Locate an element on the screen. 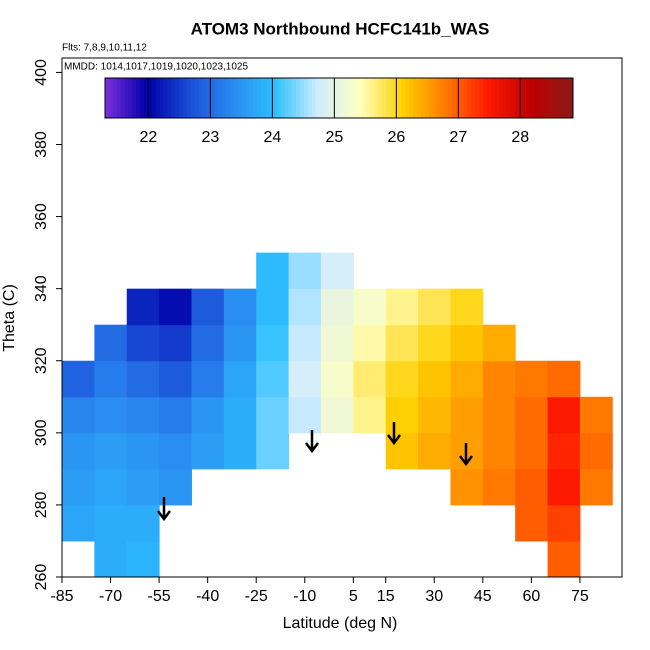 The width and height of the screenshot is (650, 650). y-tick-label: 400 is located at coordinates (41, 72).